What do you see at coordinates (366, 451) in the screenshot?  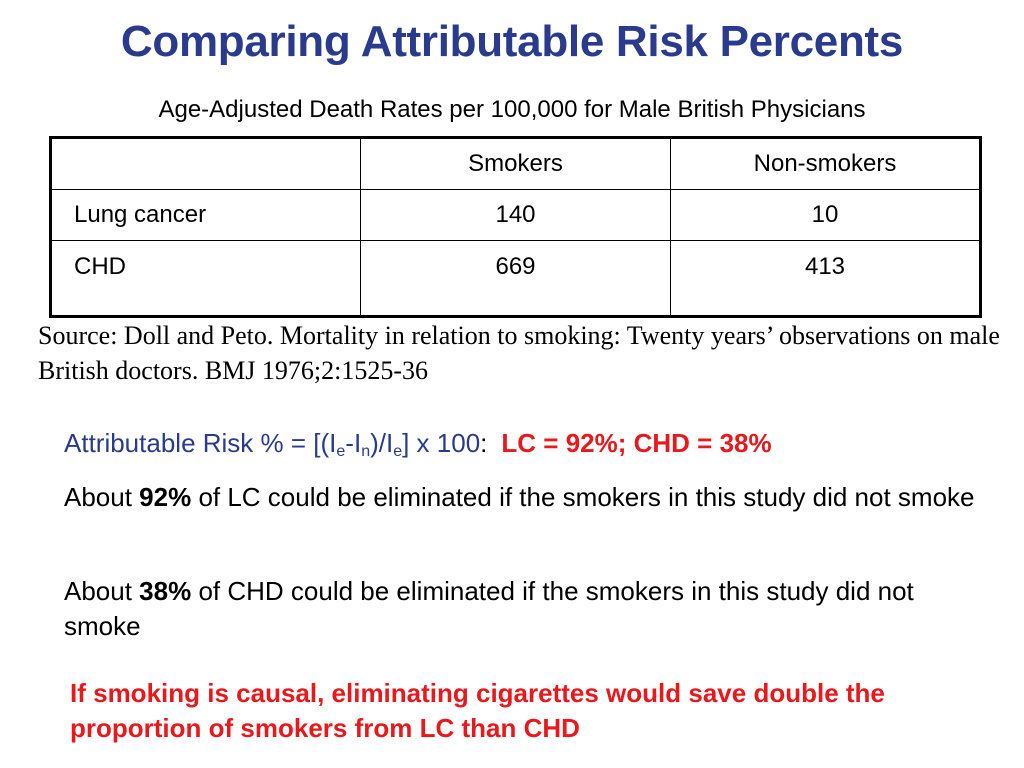 I see `formula-sub-n: n` at bounding box center [366, 451].